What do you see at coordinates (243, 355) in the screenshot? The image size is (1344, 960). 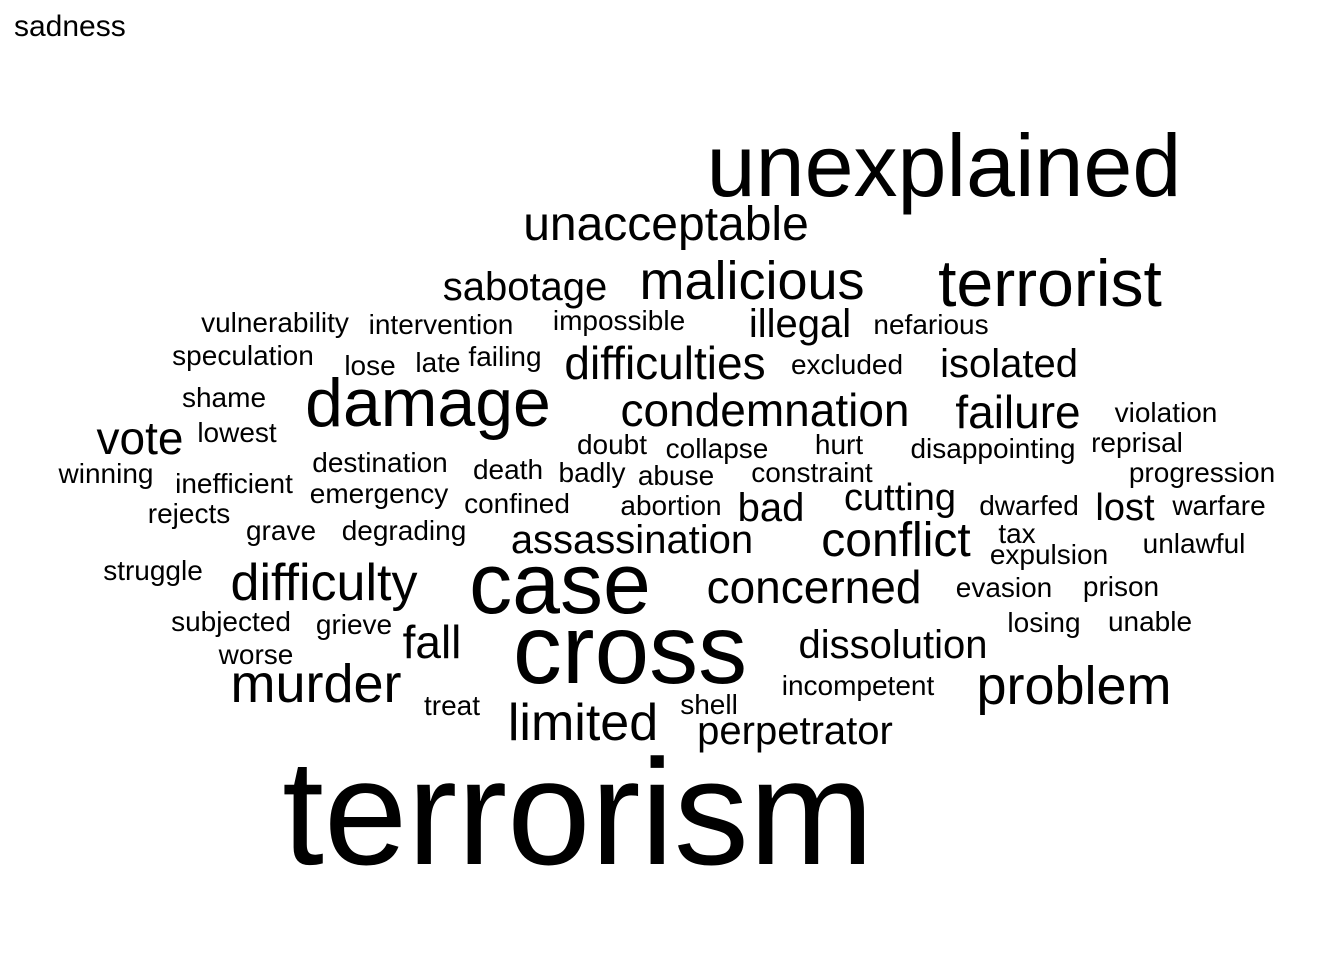 I see `word-speculation: speculation` at bounding box center [243, 355].